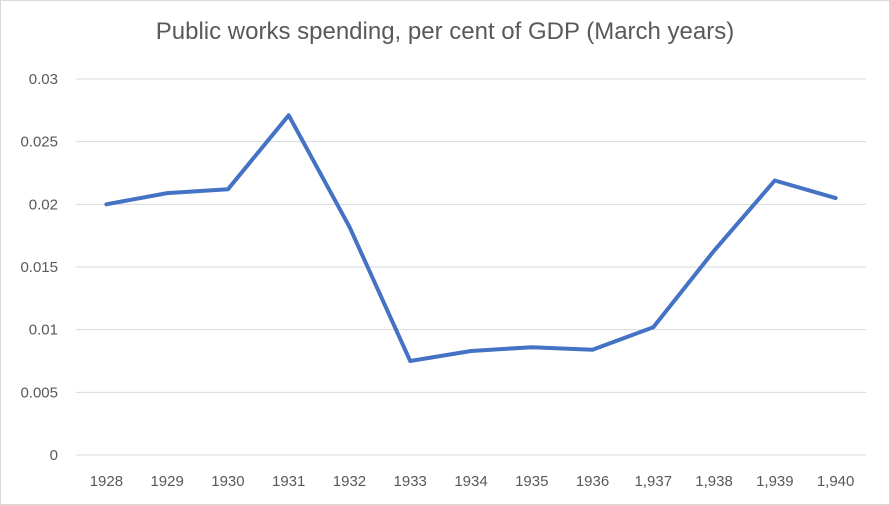  I want to click on y-tick-label: 0.01, so click(43, 330).